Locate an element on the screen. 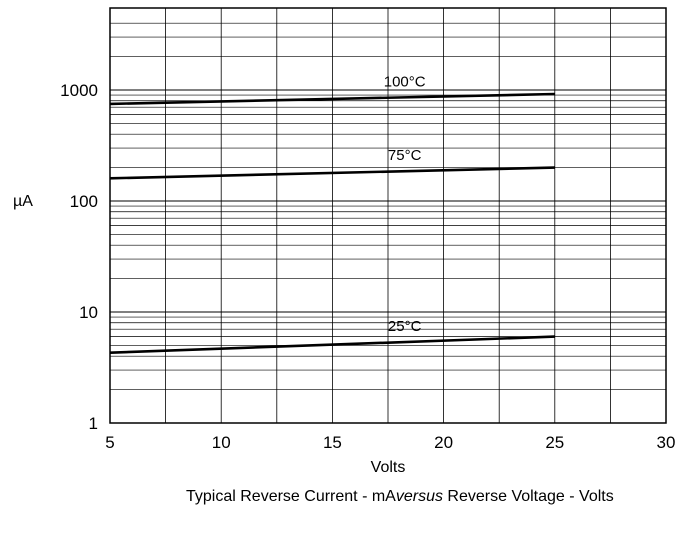 This screenshot has width=678, height=535. x-tick-label: 15 is located at coordinates (332, 442).